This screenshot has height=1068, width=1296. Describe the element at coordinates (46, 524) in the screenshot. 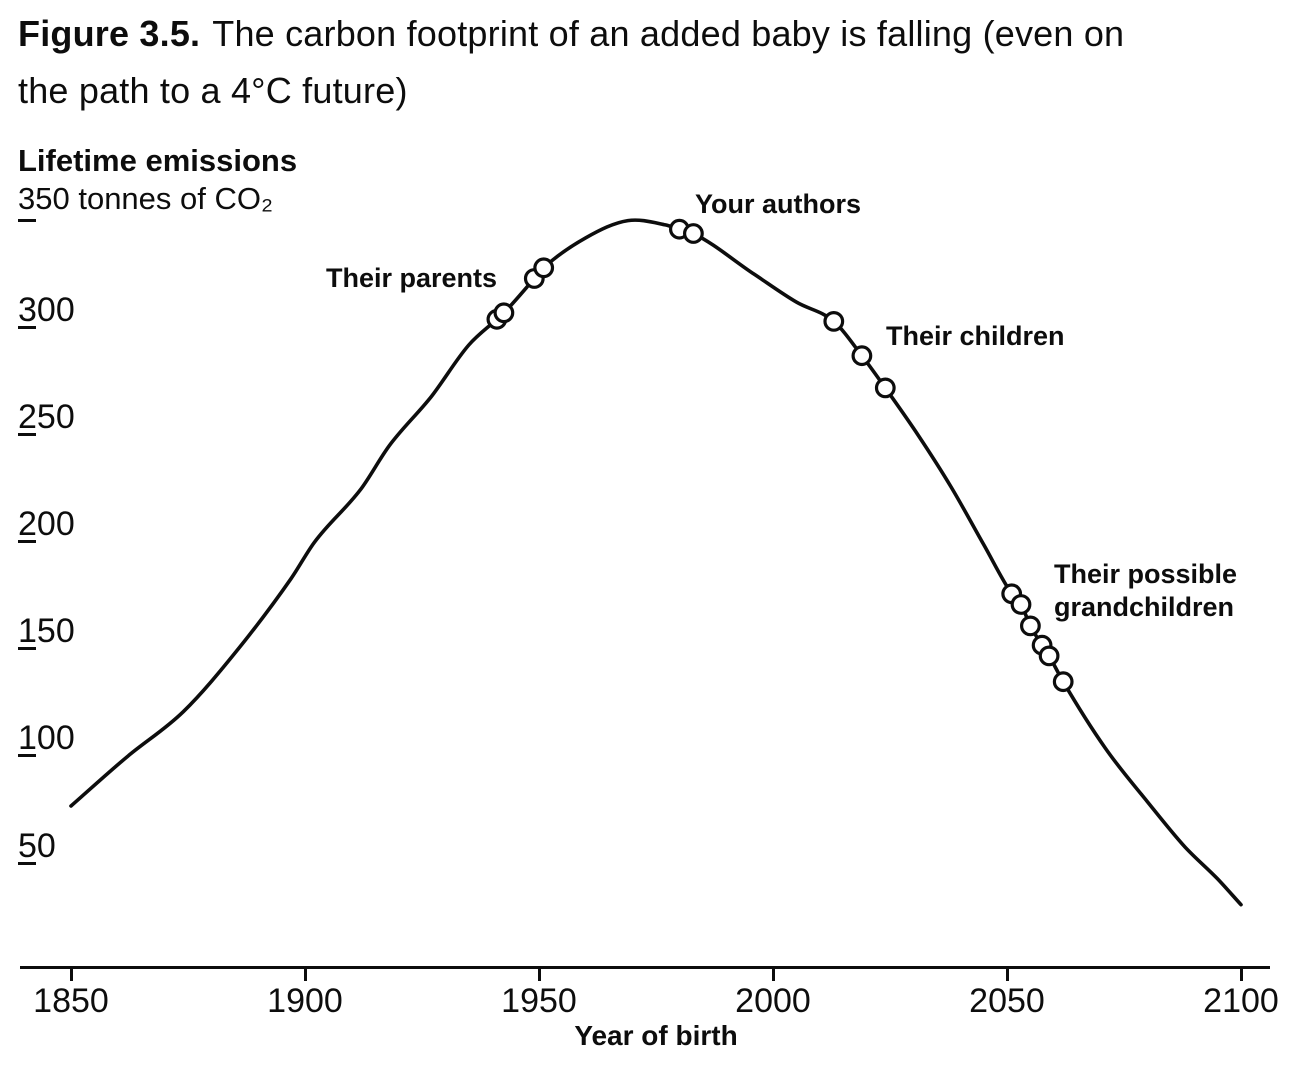

I see `y-tick-label-200: 200` at that location.